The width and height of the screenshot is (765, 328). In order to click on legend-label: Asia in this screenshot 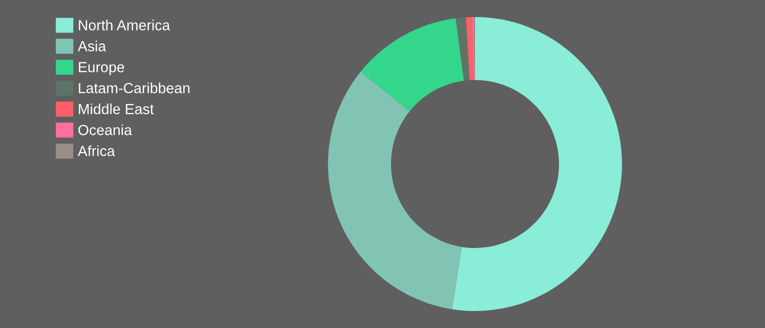, I will do `click(92, 46)`.